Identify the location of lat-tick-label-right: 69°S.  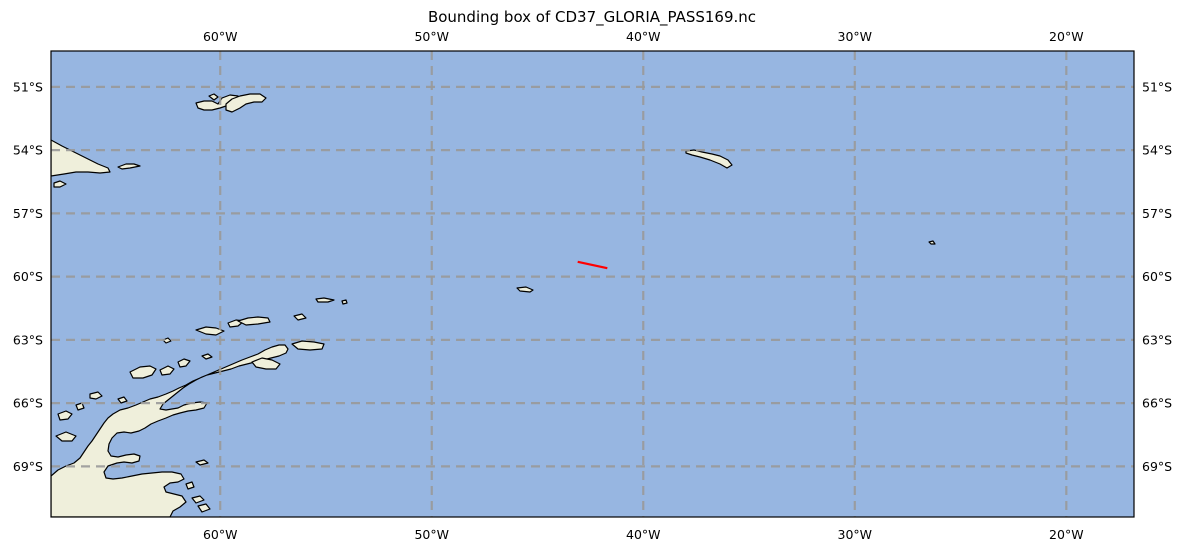
(1157, 466).